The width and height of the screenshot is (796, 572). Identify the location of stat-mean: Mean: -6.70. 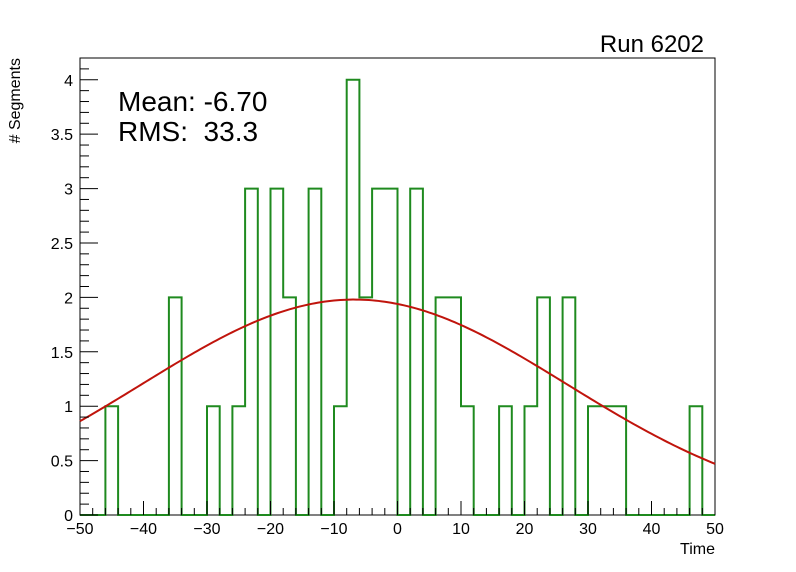
(192, 101).